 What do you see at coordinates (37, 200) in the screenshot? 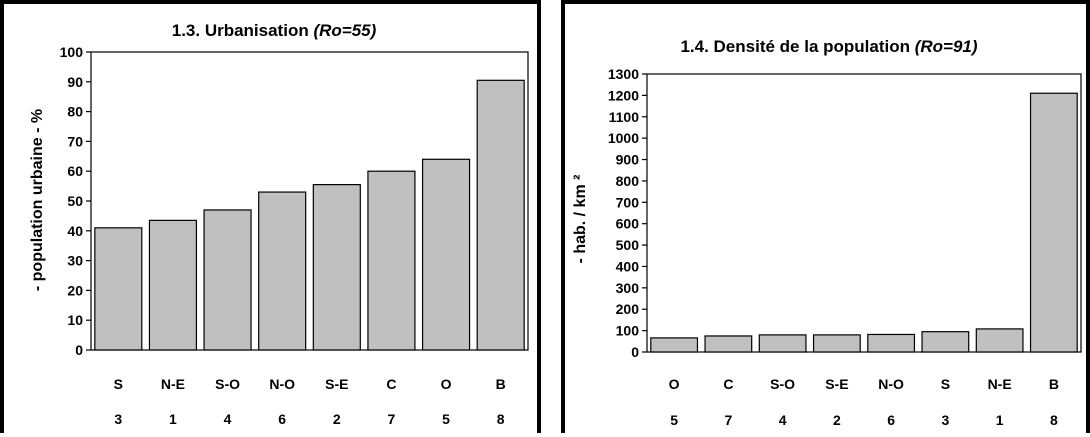
I see `y-axis-label: - population urbaine - %` at bounding box center [37, 200].